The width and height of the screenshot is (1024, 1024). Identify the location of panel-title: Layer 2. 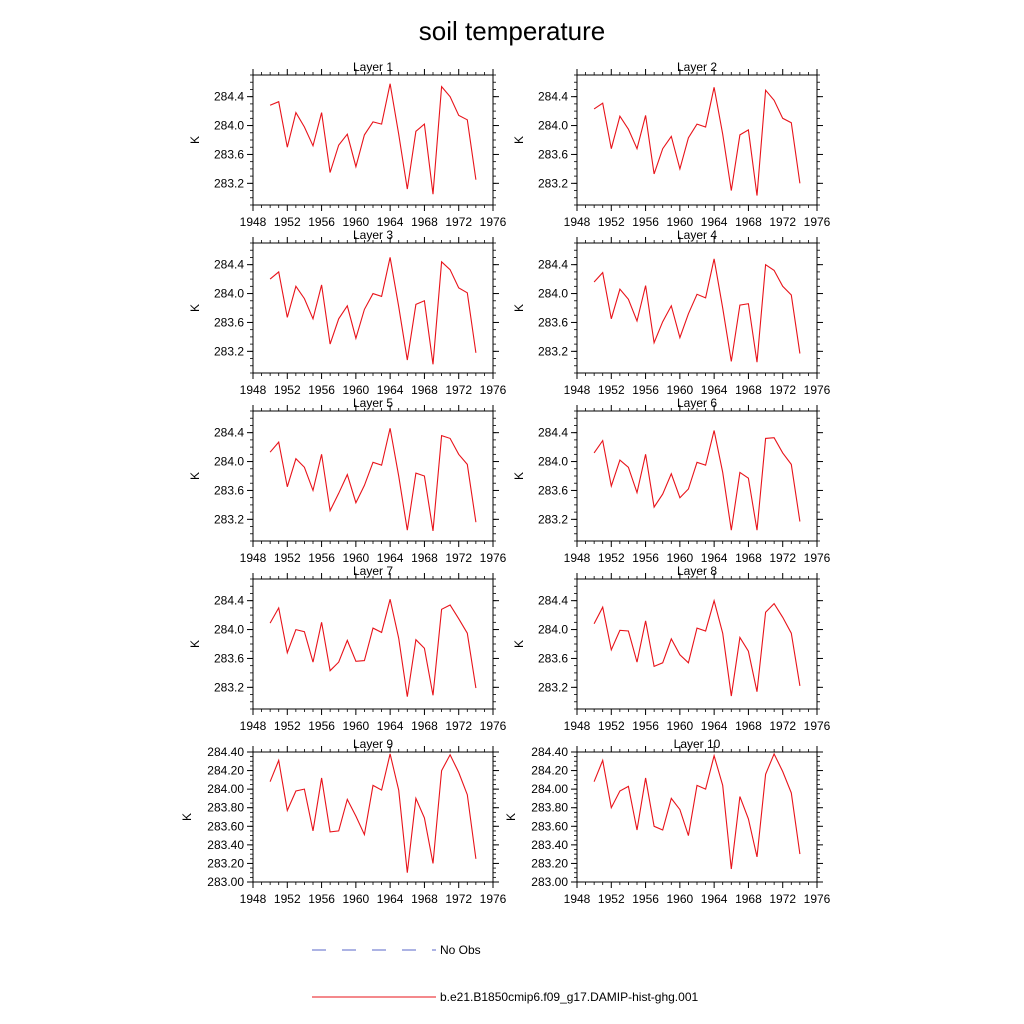
(697, 67).